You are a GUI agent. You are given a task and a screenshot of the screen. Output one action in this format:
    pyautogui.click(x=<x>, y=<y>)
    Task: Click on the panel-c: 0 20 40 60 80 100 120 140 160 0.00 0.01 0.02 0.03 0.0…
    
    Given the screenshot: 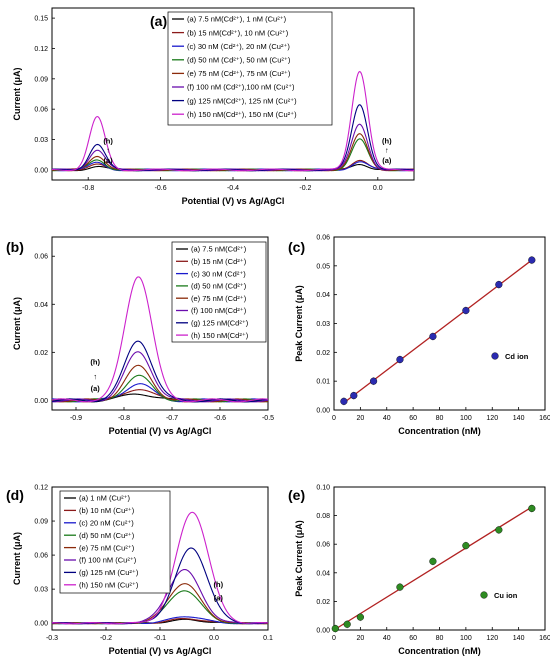 What is the action you would take?
    pyautogui.click(x=419, y=336)
    